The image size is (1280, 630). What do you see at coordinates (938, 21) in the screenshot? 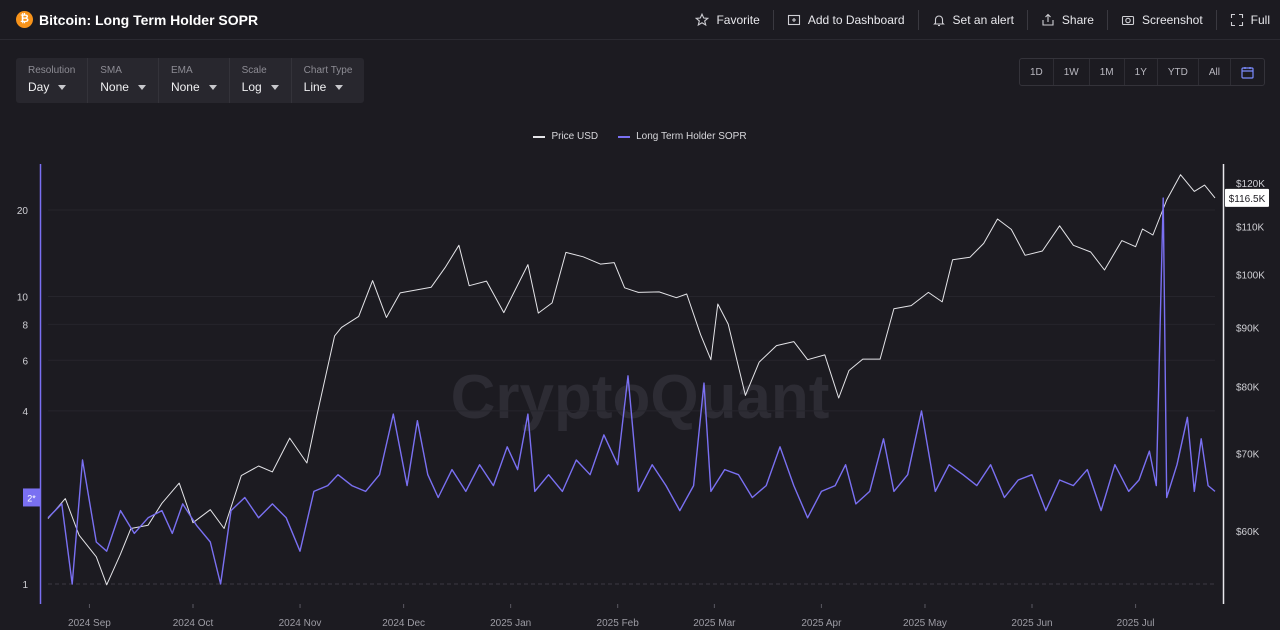
I see `bell-icon` at bounding box center [938, 21].